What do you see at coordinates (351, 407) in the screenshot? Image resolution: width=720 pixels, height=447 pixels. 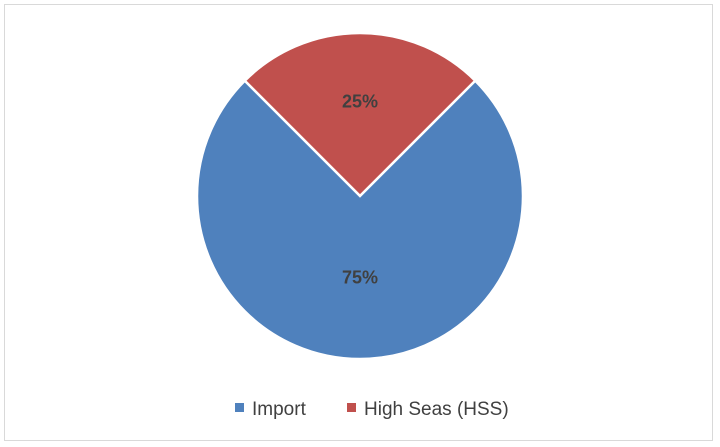 I see `legend-swatch-high-seas` at bounding box center [351, 407].